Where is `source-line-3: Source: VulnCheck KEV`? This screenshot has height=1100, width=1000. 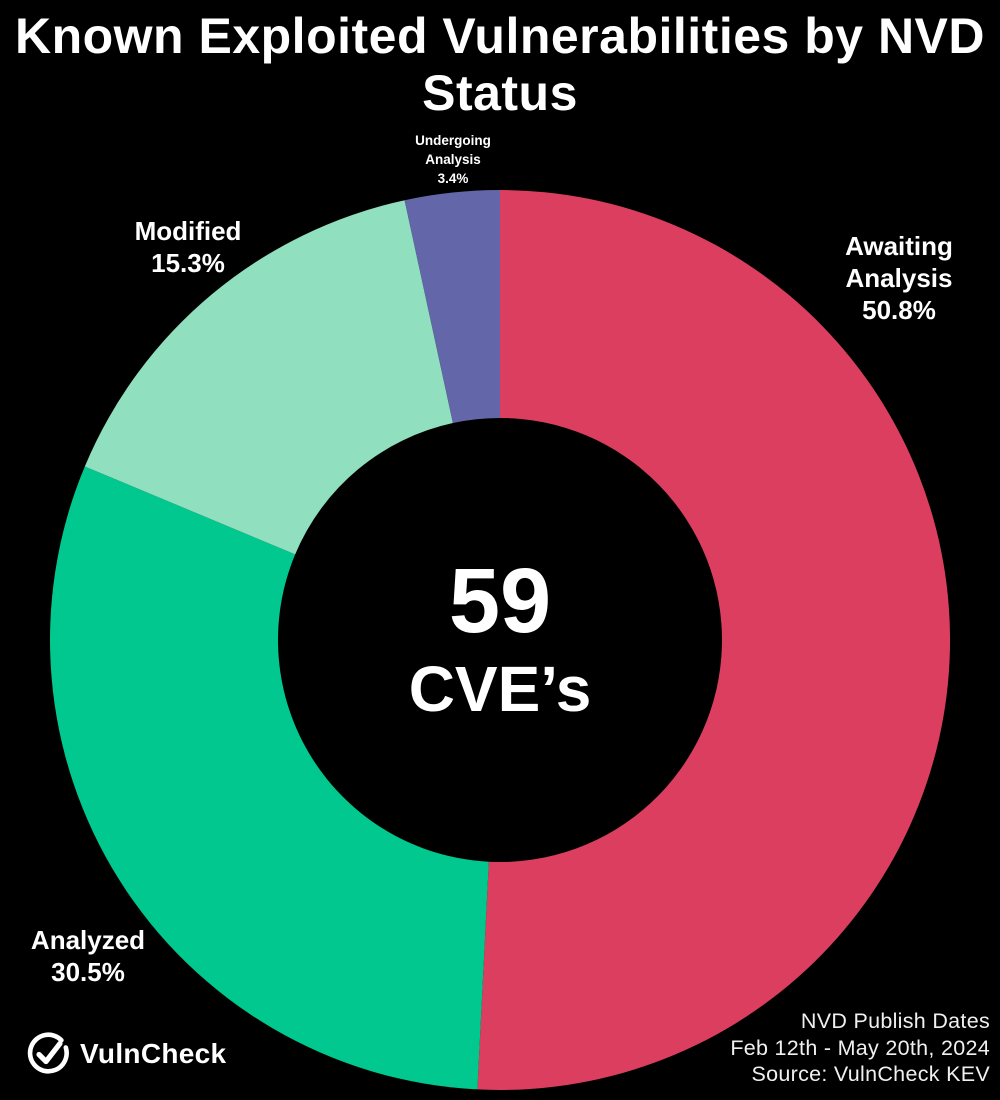
source-line-3: Source: VulnCheck KEV is located at coordinates (870, 1074).